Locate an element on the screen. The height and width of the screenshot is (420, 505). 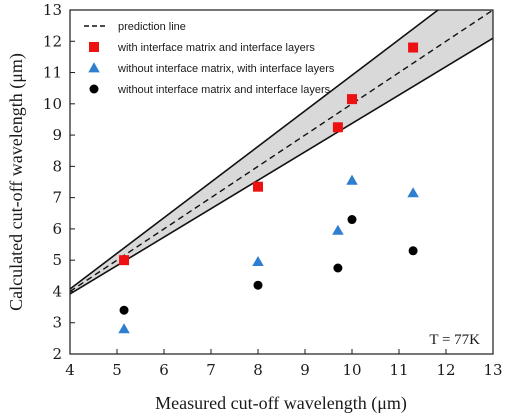
y-tick-label: 5 is located at coordinates (57, 260).